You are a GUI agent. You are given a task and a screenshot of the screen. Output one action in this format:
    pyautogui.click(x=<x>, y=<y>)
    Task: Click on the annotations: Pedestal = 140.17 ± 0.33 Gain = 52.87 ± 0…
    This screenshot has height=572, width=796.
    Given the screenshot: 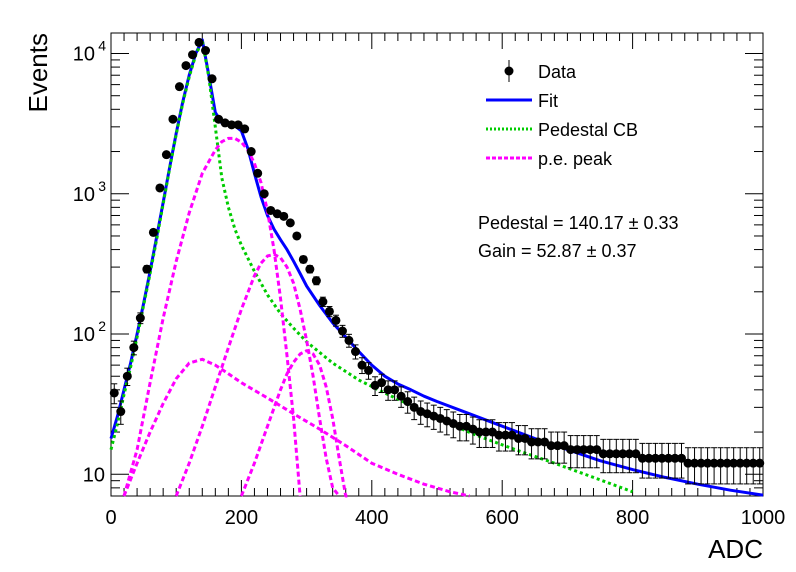 What is the action you would take?
    pyautogui.click(x=578, y=237)
    